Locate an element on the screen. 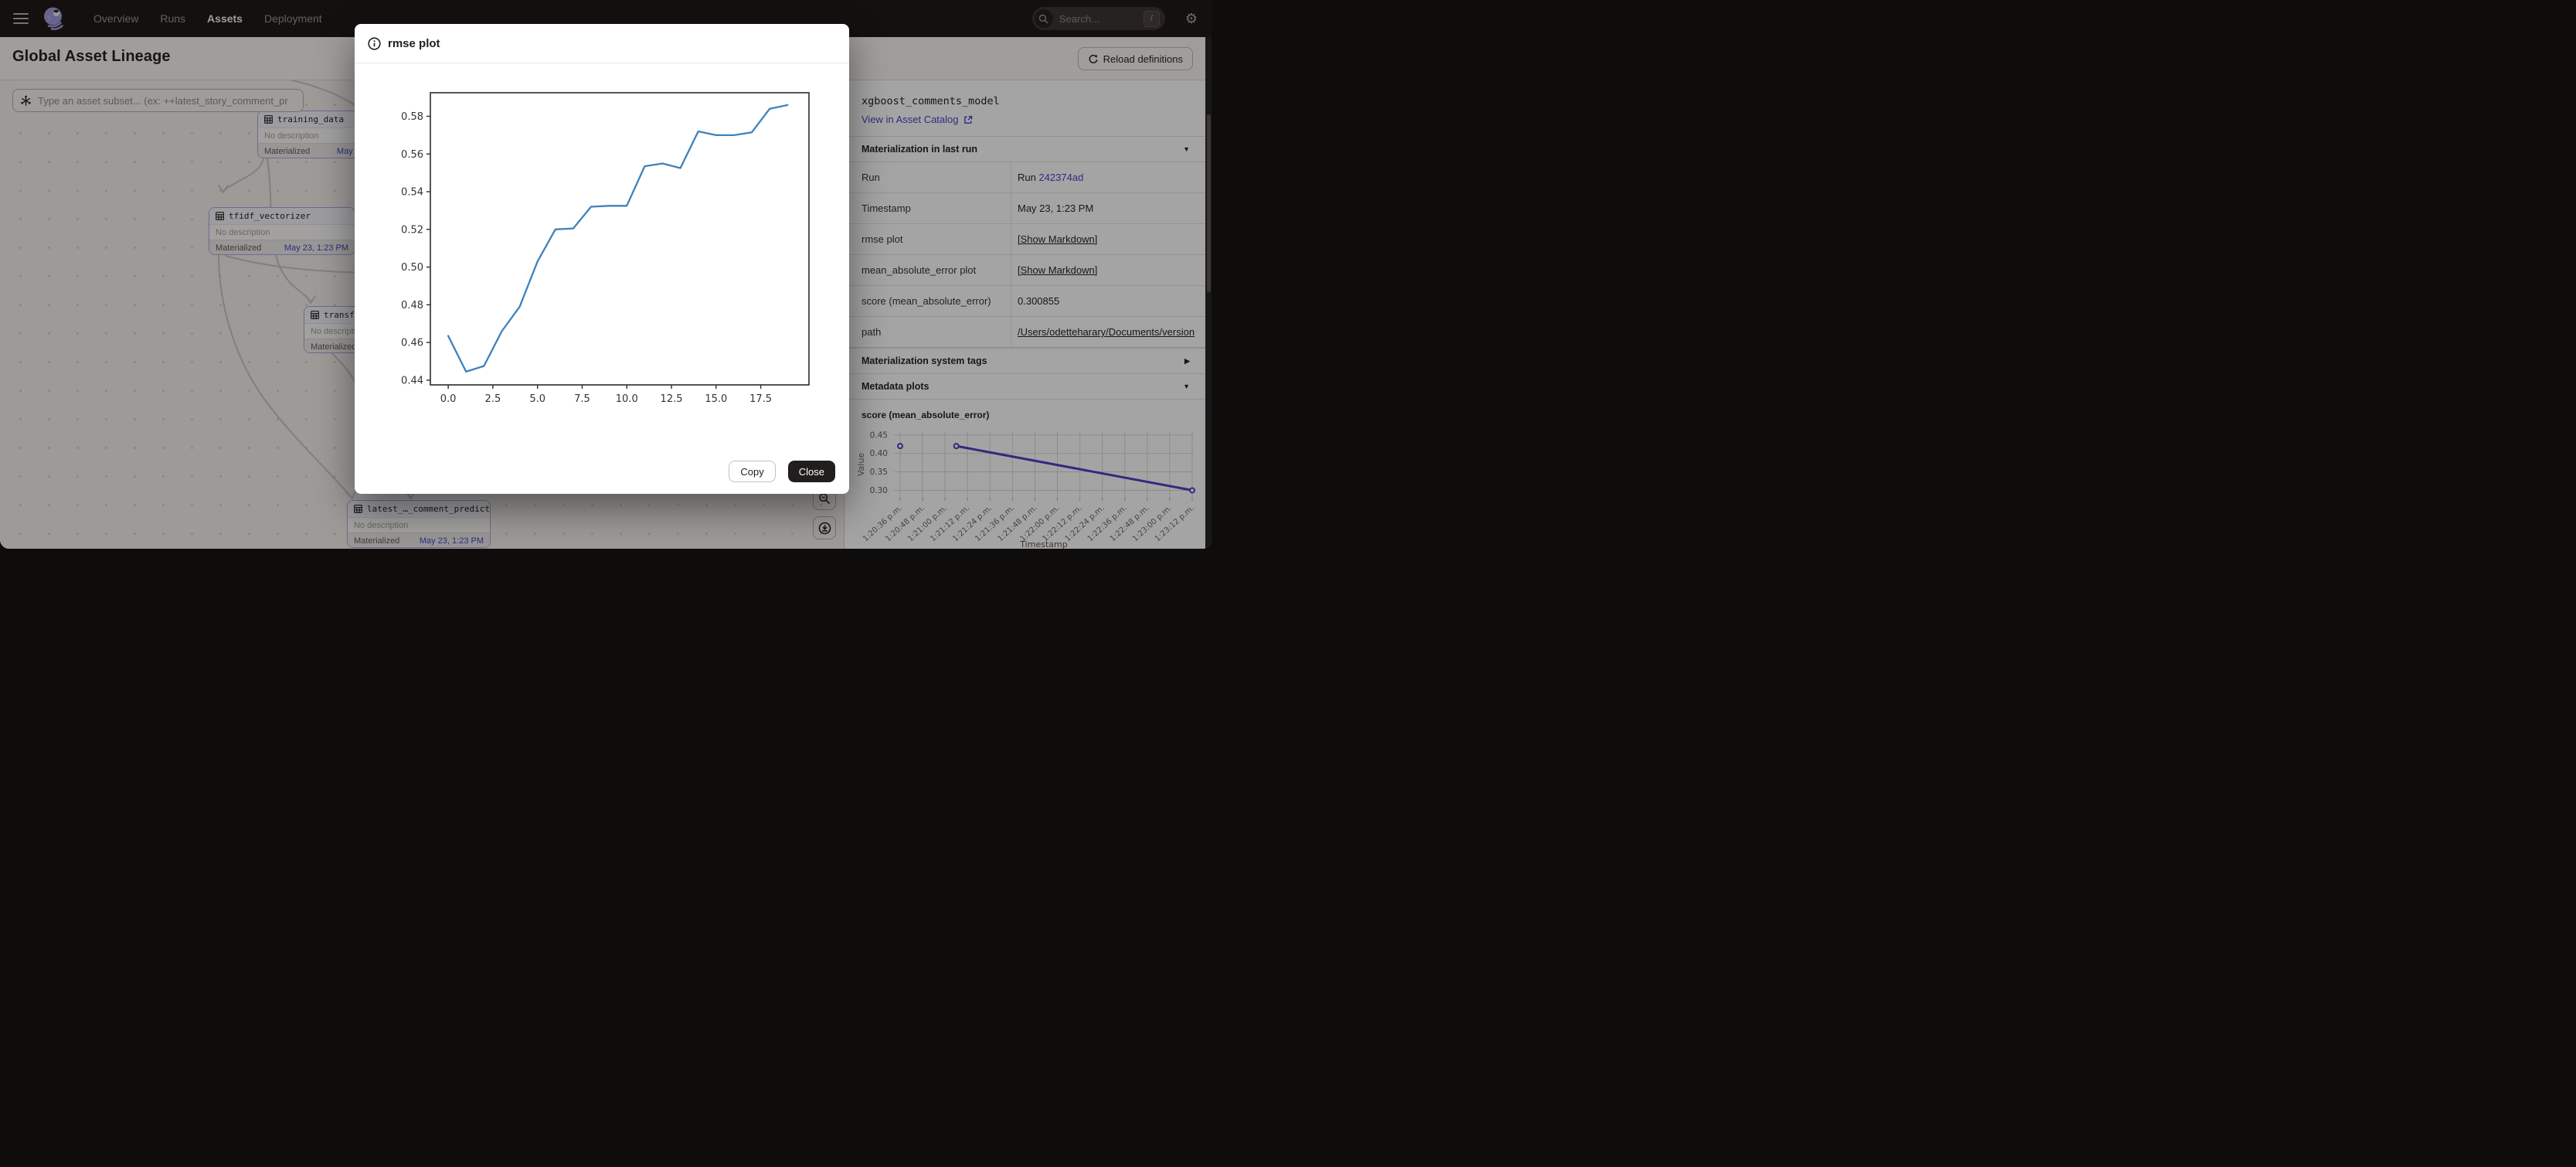 This screenshot has width=2576, height=1167. nav-menu: Overview Runs Assets Deployment is located at coordinates (207, 18).